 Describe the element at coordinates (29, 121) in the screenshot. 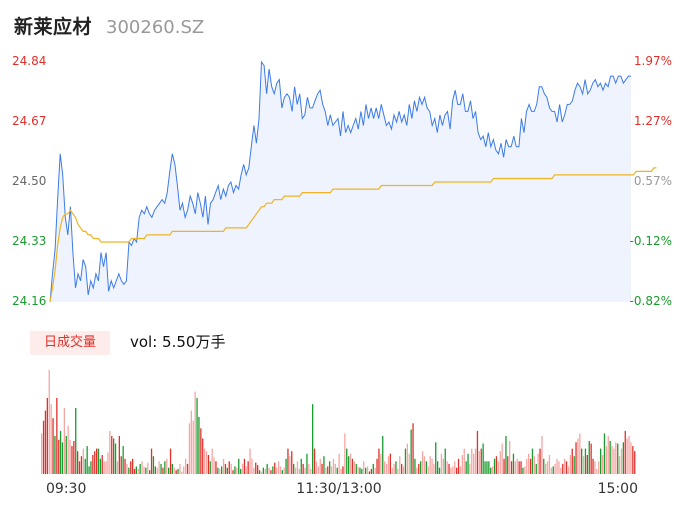

I see `y-tick-left: 24.67` at that location.